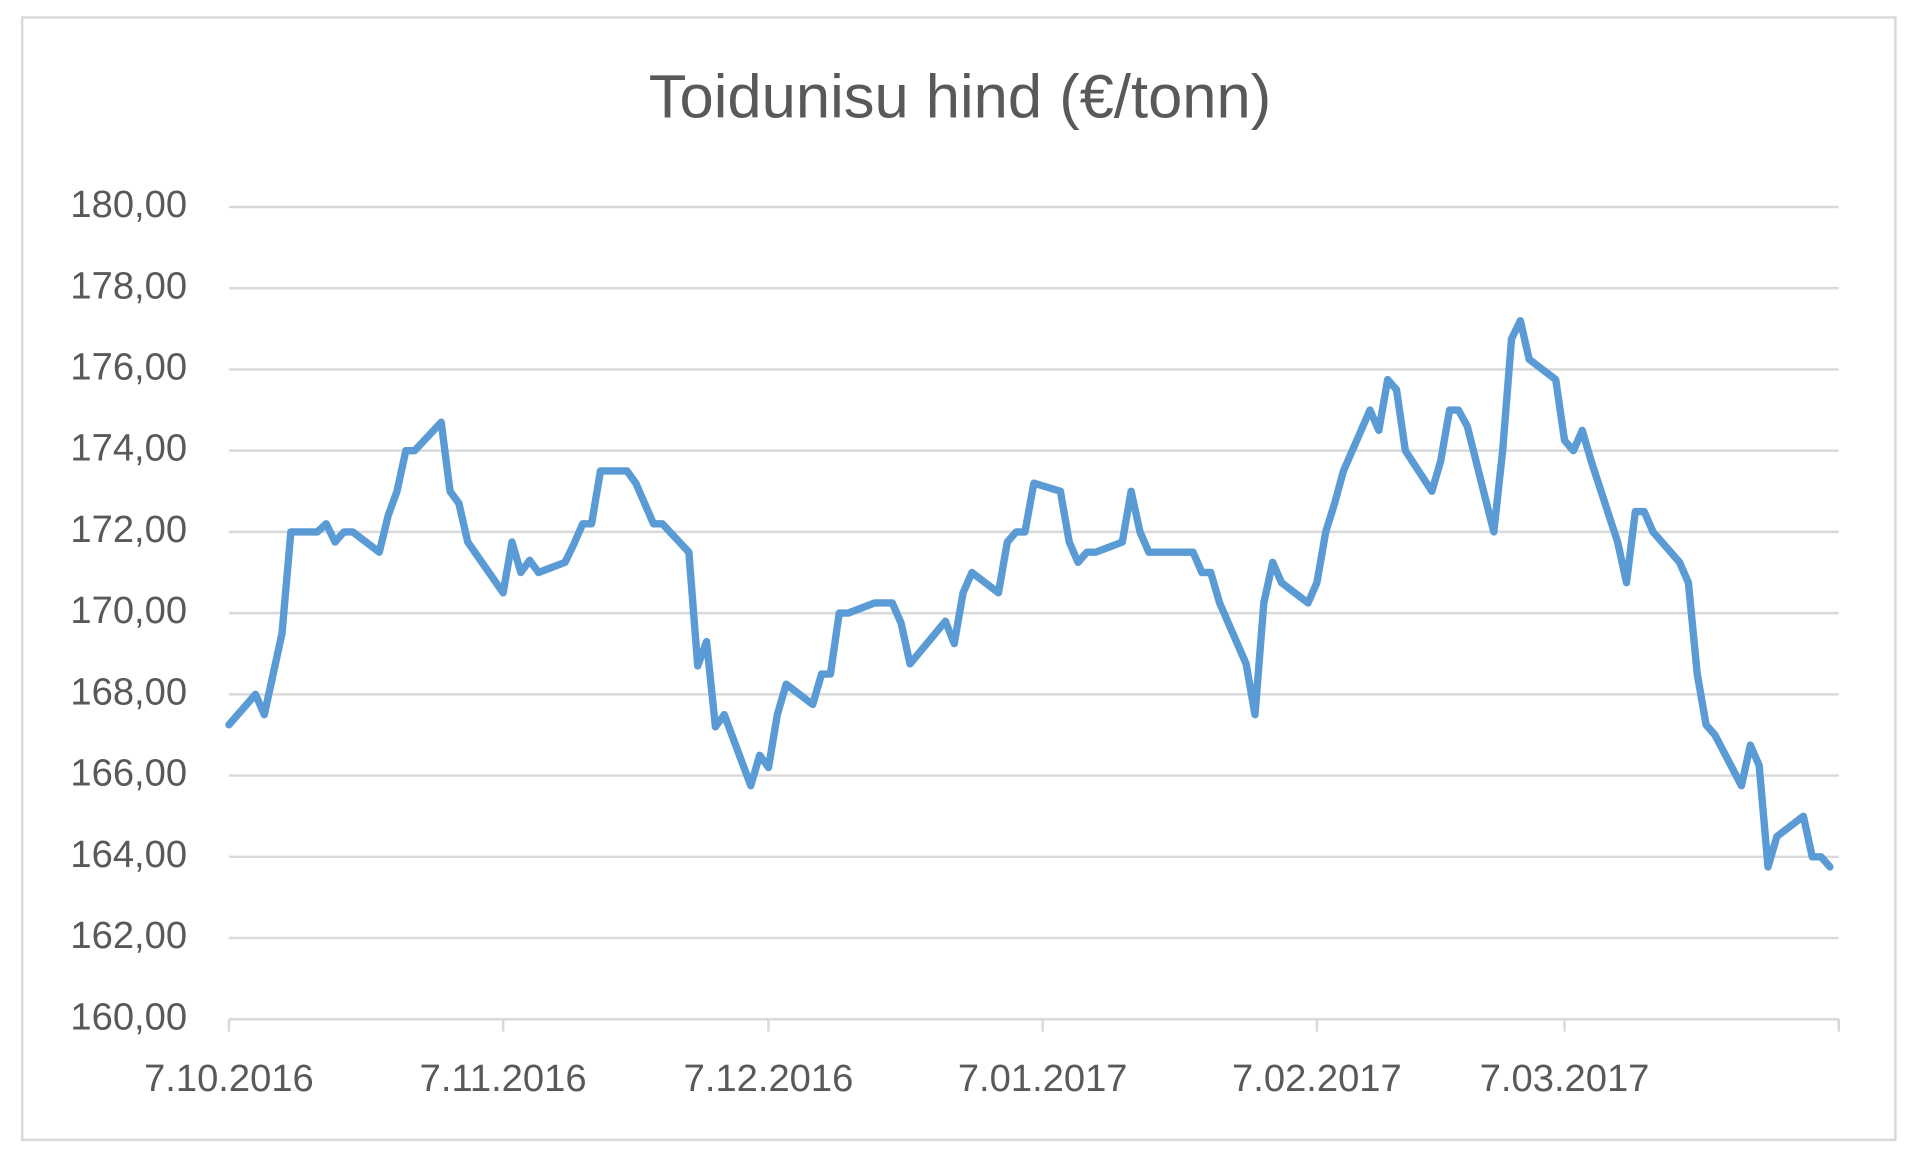 The image size is (1920, 1161). Describe the element at coordinates (1317, 1078) in the screenshot. I see `x-tick-label: 7.02.2017` at that location.